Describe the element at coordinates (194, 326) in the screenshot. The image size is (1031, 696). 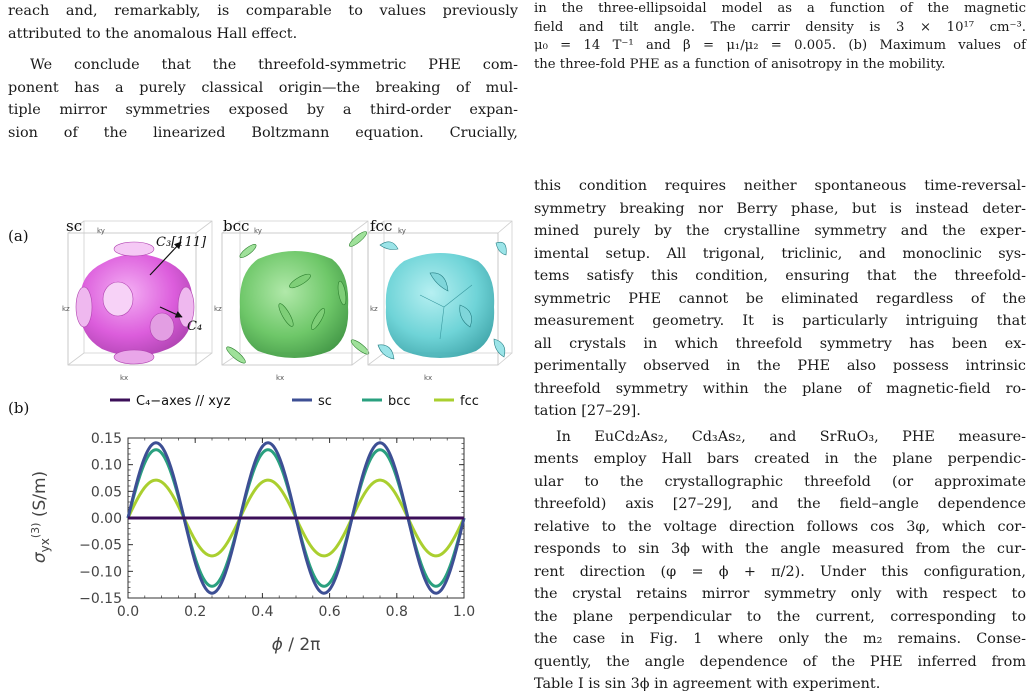
I see `c4-arrow-label: C₄` at that location.